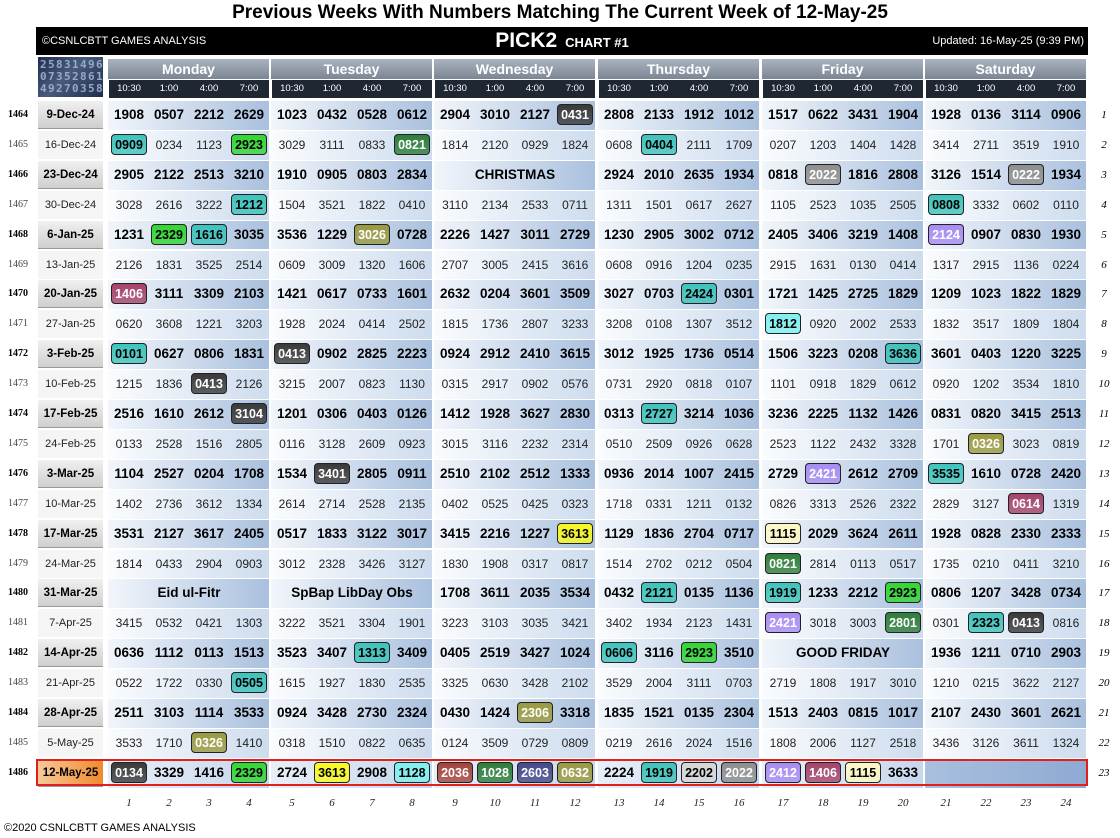 This screenshot has height=838, width=1120. Describe the element at coordinates (739, 503) in the screenshot. I see `number-cell: 0132` at that location.